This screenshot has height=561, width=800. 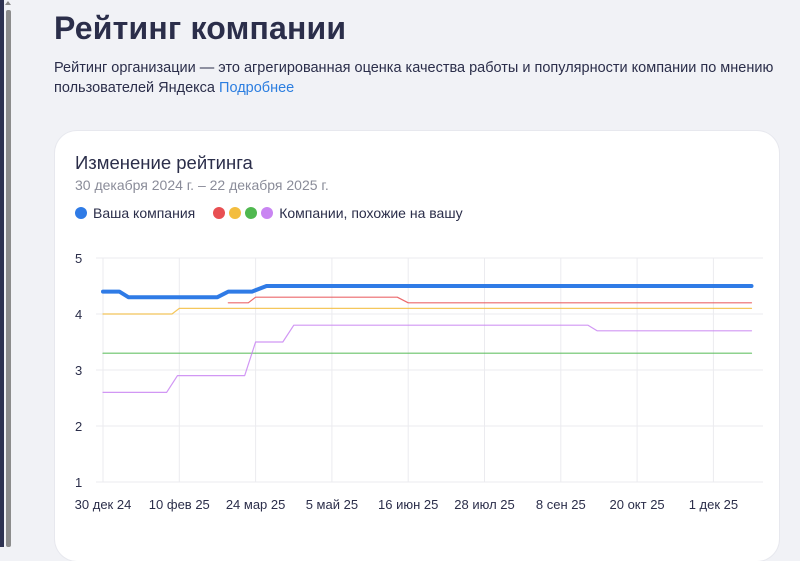 What do you see at coordinates (78, 370) in the screenshot?
I see `y-axis-tick: 3` at bounding box center [78, 370].